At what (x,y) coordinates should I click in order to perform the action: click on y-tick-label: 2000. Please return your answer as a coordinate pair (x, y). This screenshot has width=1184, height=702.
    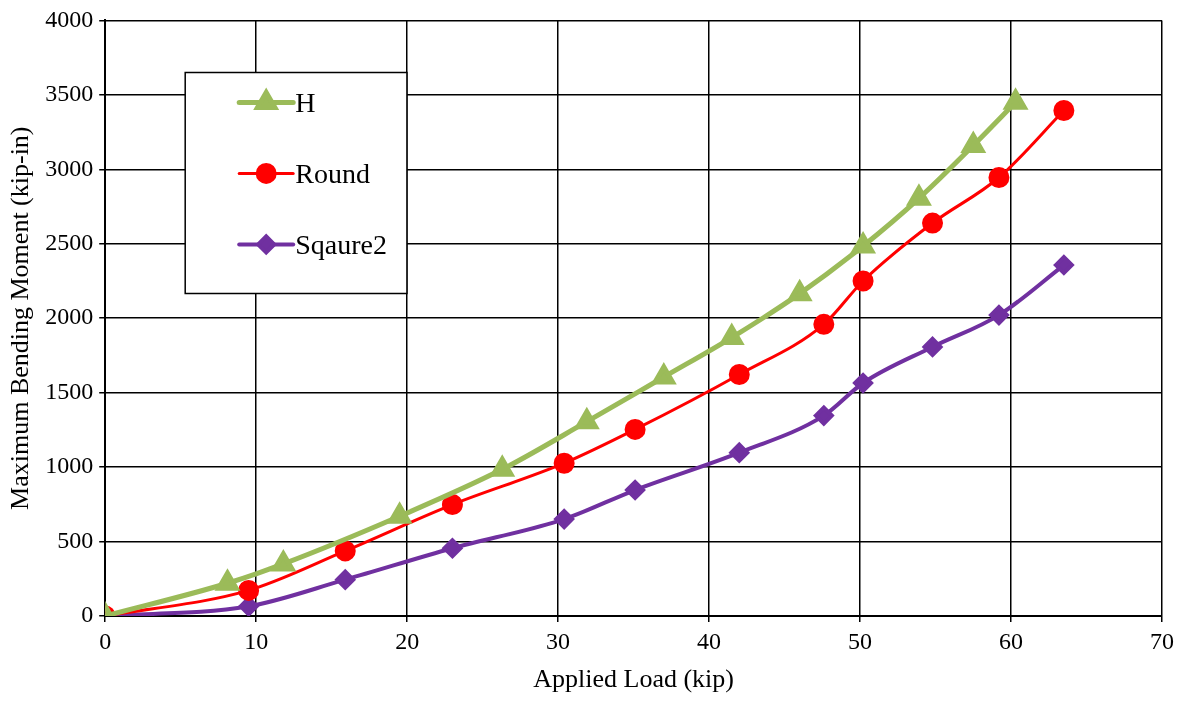
    Looking at the image, I should click on (69, 316).